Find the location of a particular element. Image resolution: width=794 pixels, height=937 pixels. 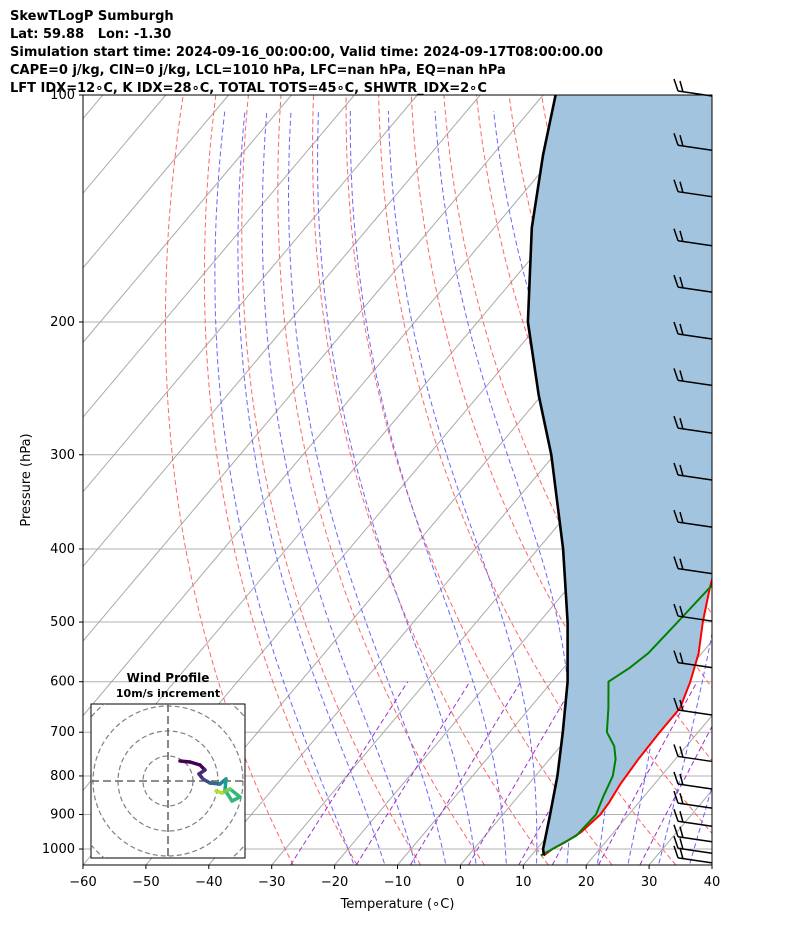

x-tick-label: −30 is located at coordinates (271, 882).